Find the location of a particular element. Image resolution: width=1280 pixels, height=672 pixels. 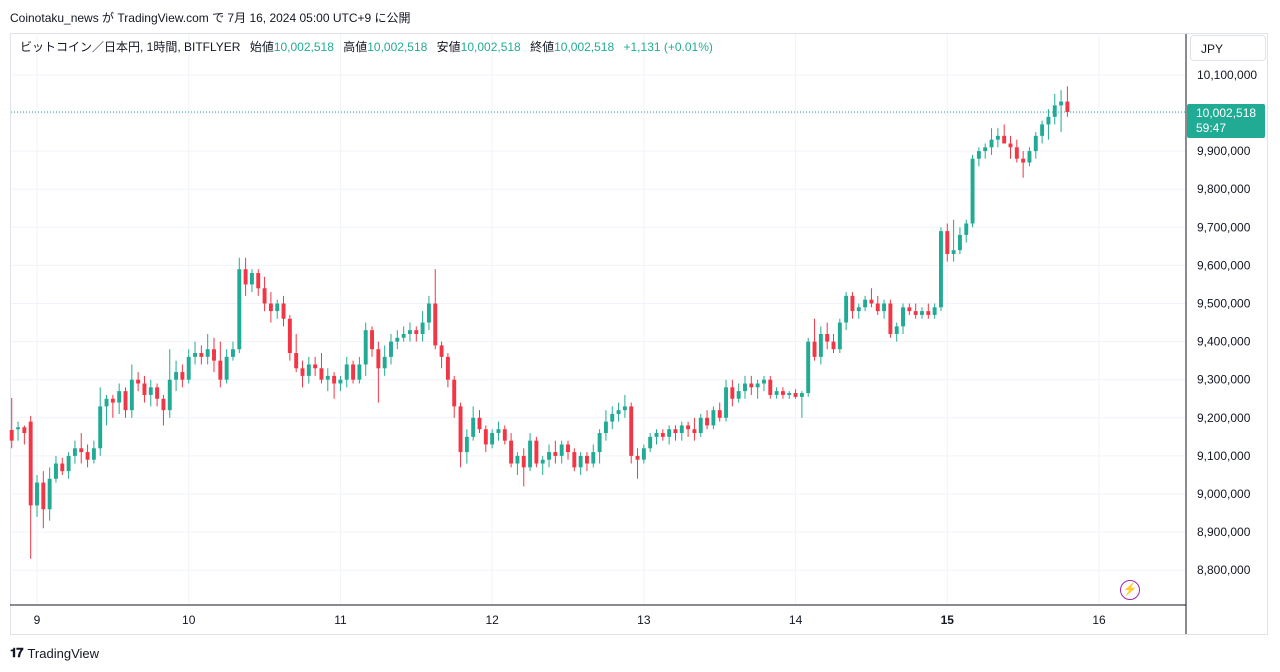

high-label: 高値 is located at coordinates (355, 47).